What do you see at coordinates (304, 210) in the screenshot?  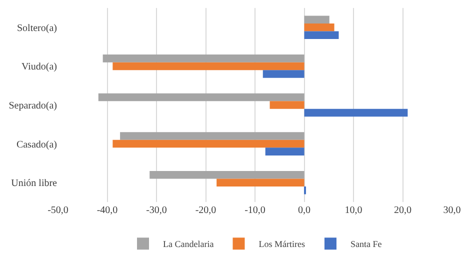 I see `x-tick-label: 0,0` at bounding box center [304, 210].